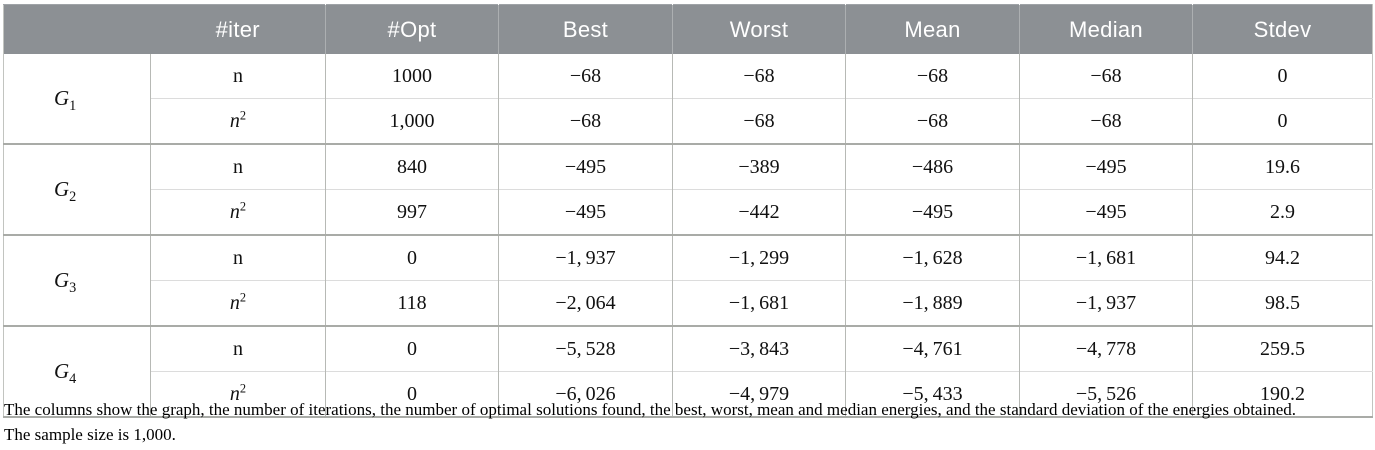 This screenshot has height=450, width=1375. Describe the element at coordinates (238, 29) in the screenshot. I see `col-header-iter: #iter` at that location.